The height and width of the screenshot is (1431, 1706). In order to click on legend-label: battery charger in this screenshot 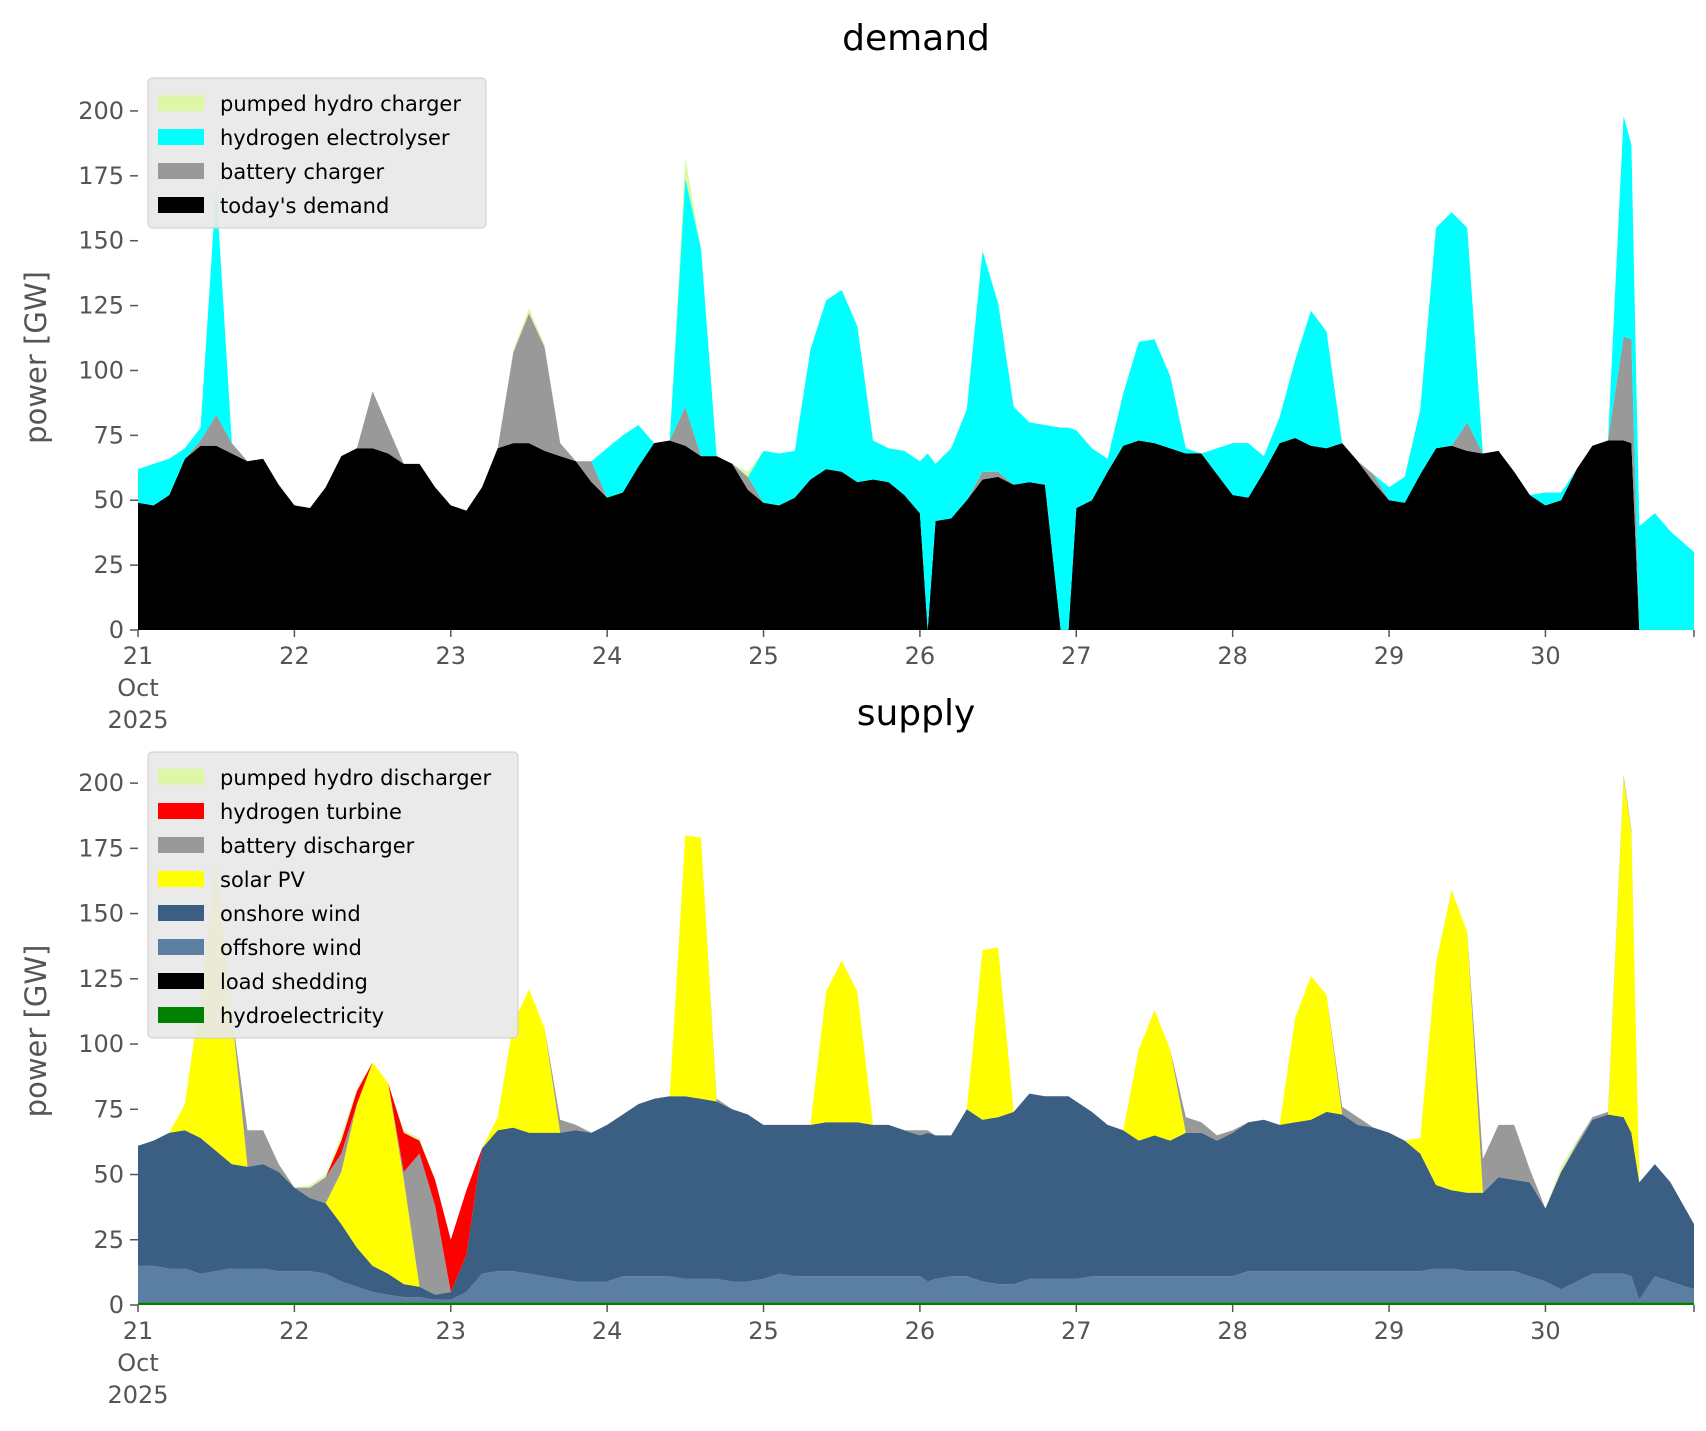, I will do `click(302, 172)`.